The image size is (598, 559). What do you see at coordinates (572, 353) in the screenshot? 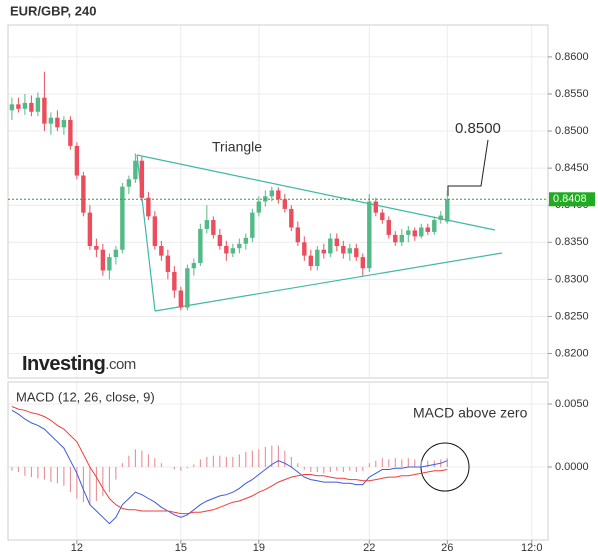
I see `y-tick-label: 0.8200` at bounding box center [572, 353].